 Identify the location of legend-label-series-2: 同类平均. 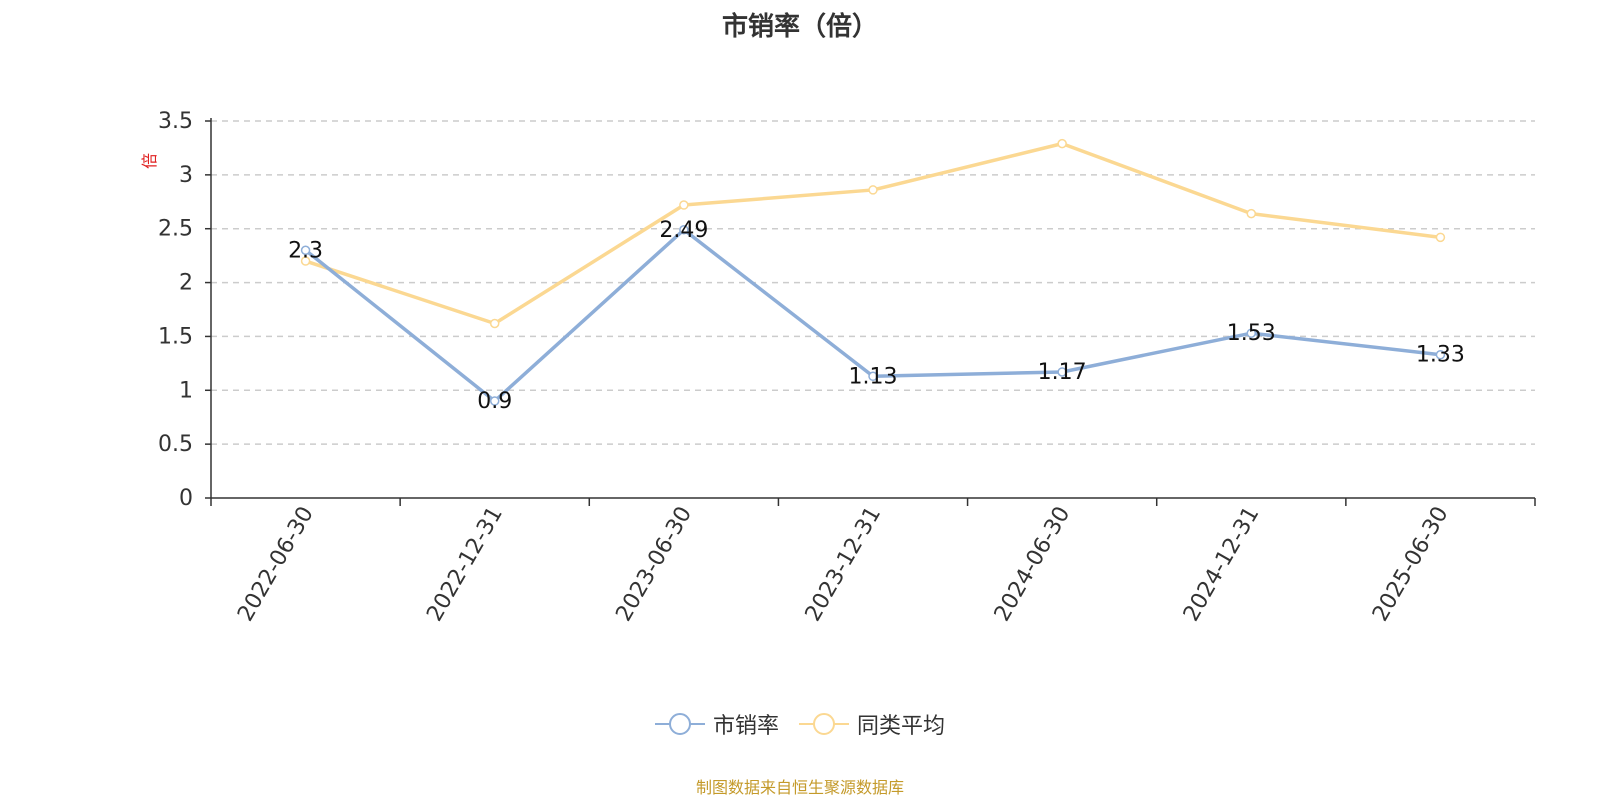
(901, 726).